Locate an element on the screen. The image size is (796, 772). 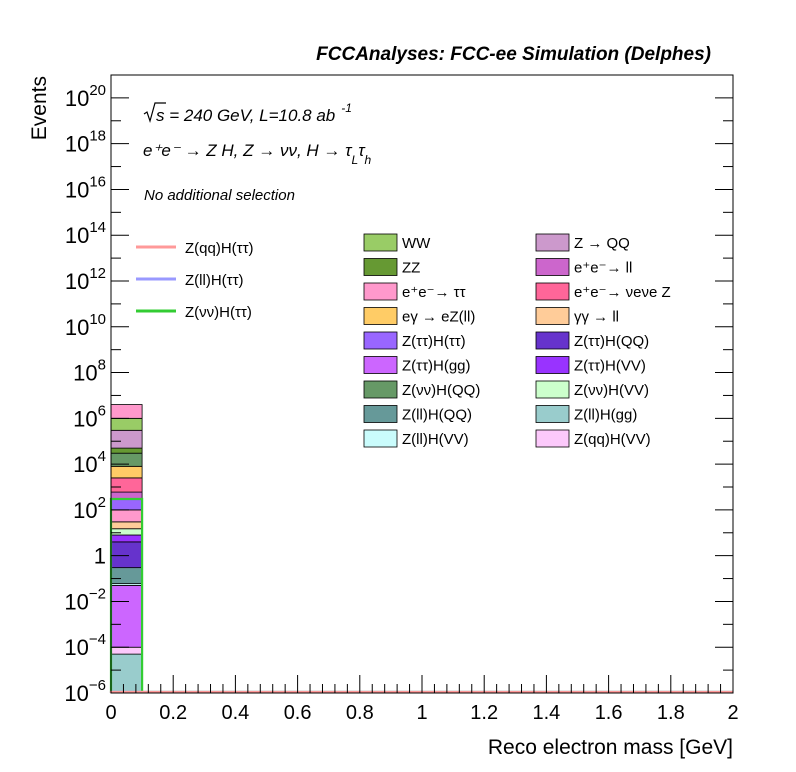
bar-z-qq-h-vv is located at coordinates (126, 650).